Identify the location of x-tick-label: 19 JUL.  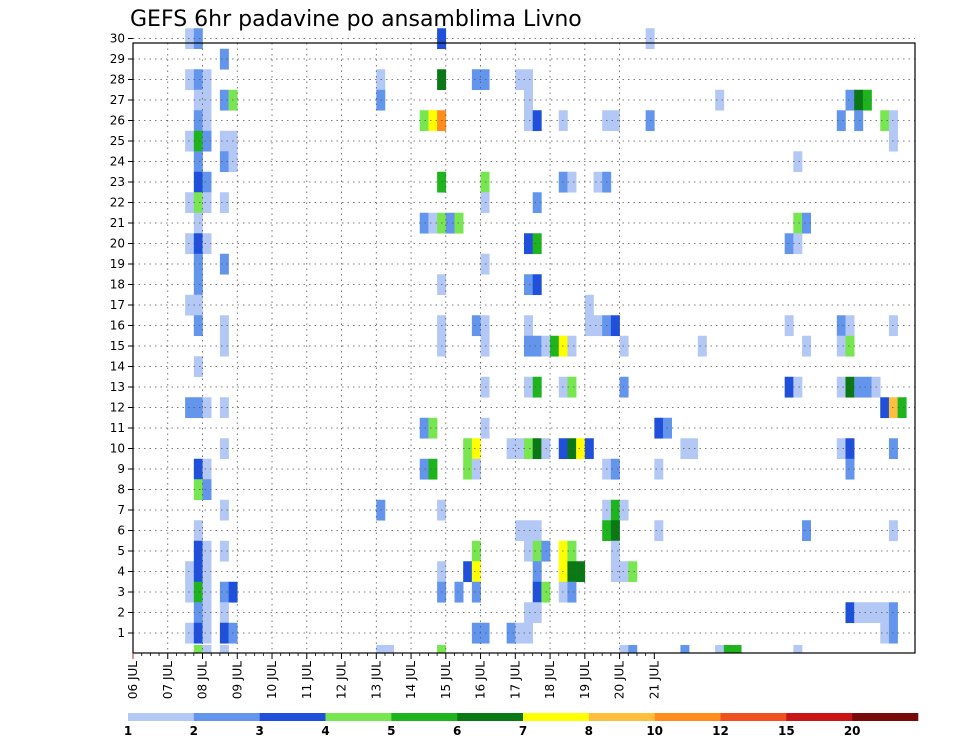
(585, 680).